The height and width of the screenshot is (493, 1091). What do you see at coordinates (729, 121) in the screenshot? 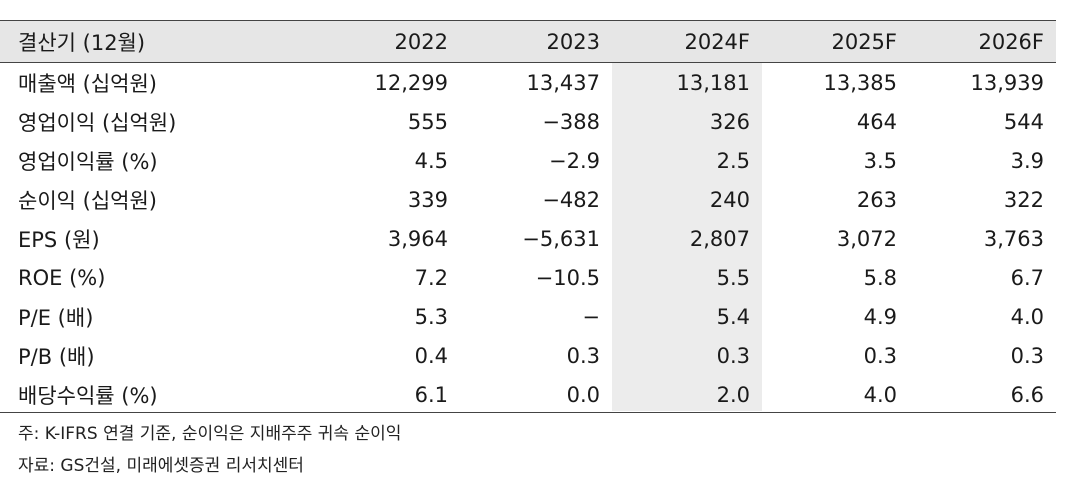
I see `table-cell: 326` at bounding box center [729, 121].